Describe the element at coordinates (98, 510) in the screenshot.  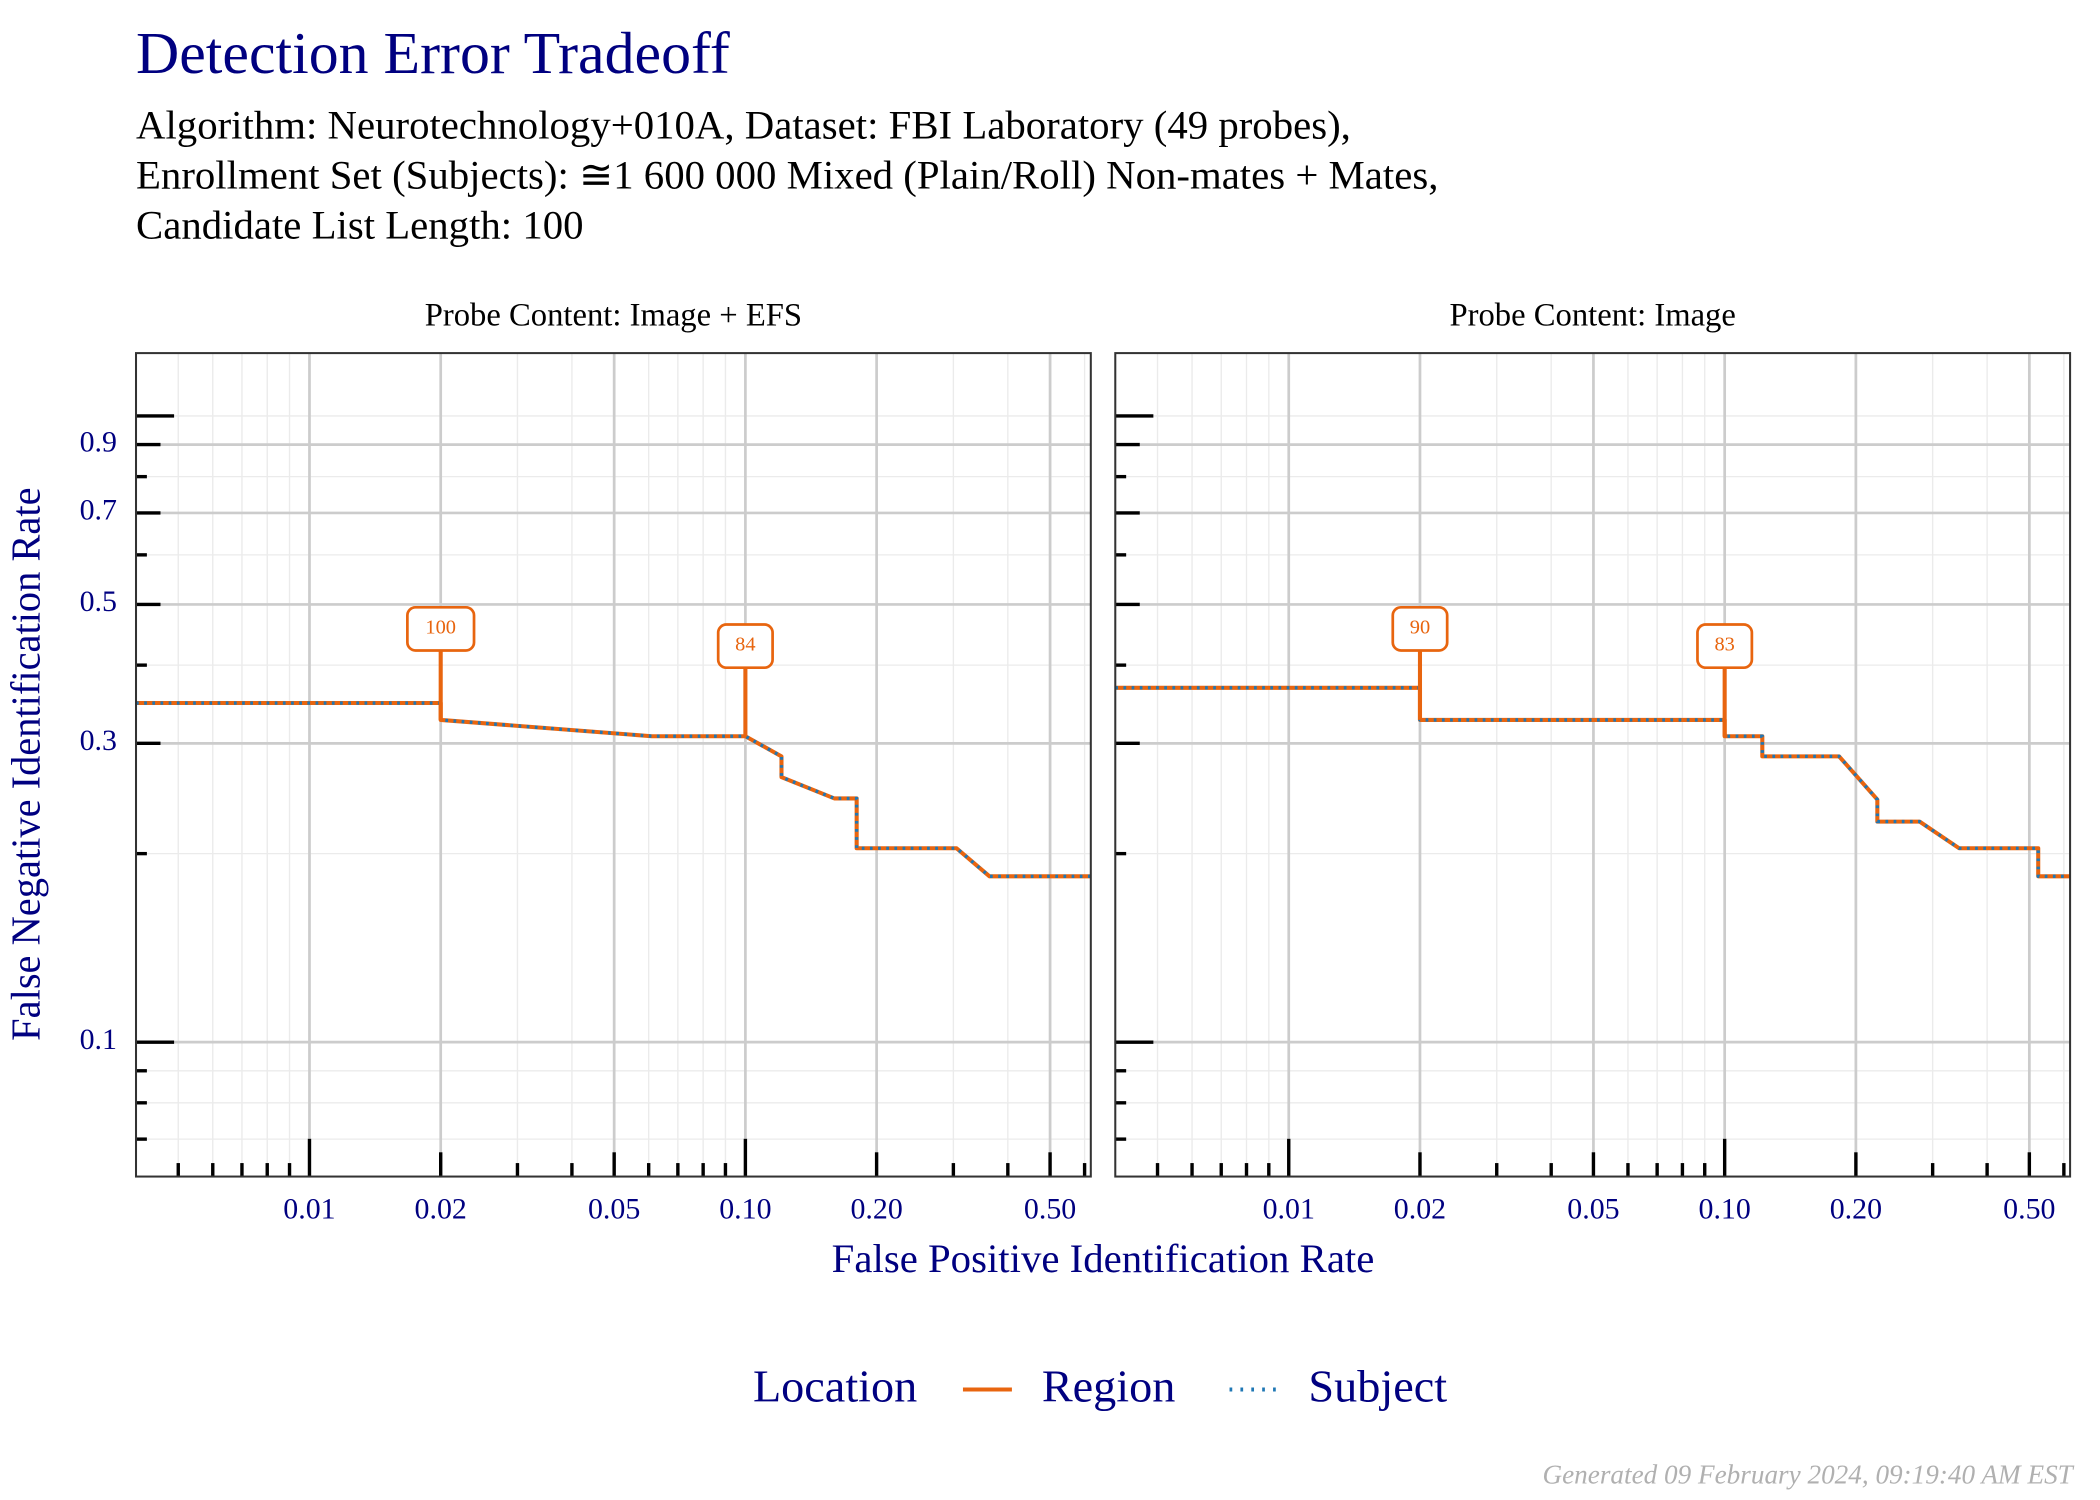
I see `y-tick-label: 0.7` at that location.